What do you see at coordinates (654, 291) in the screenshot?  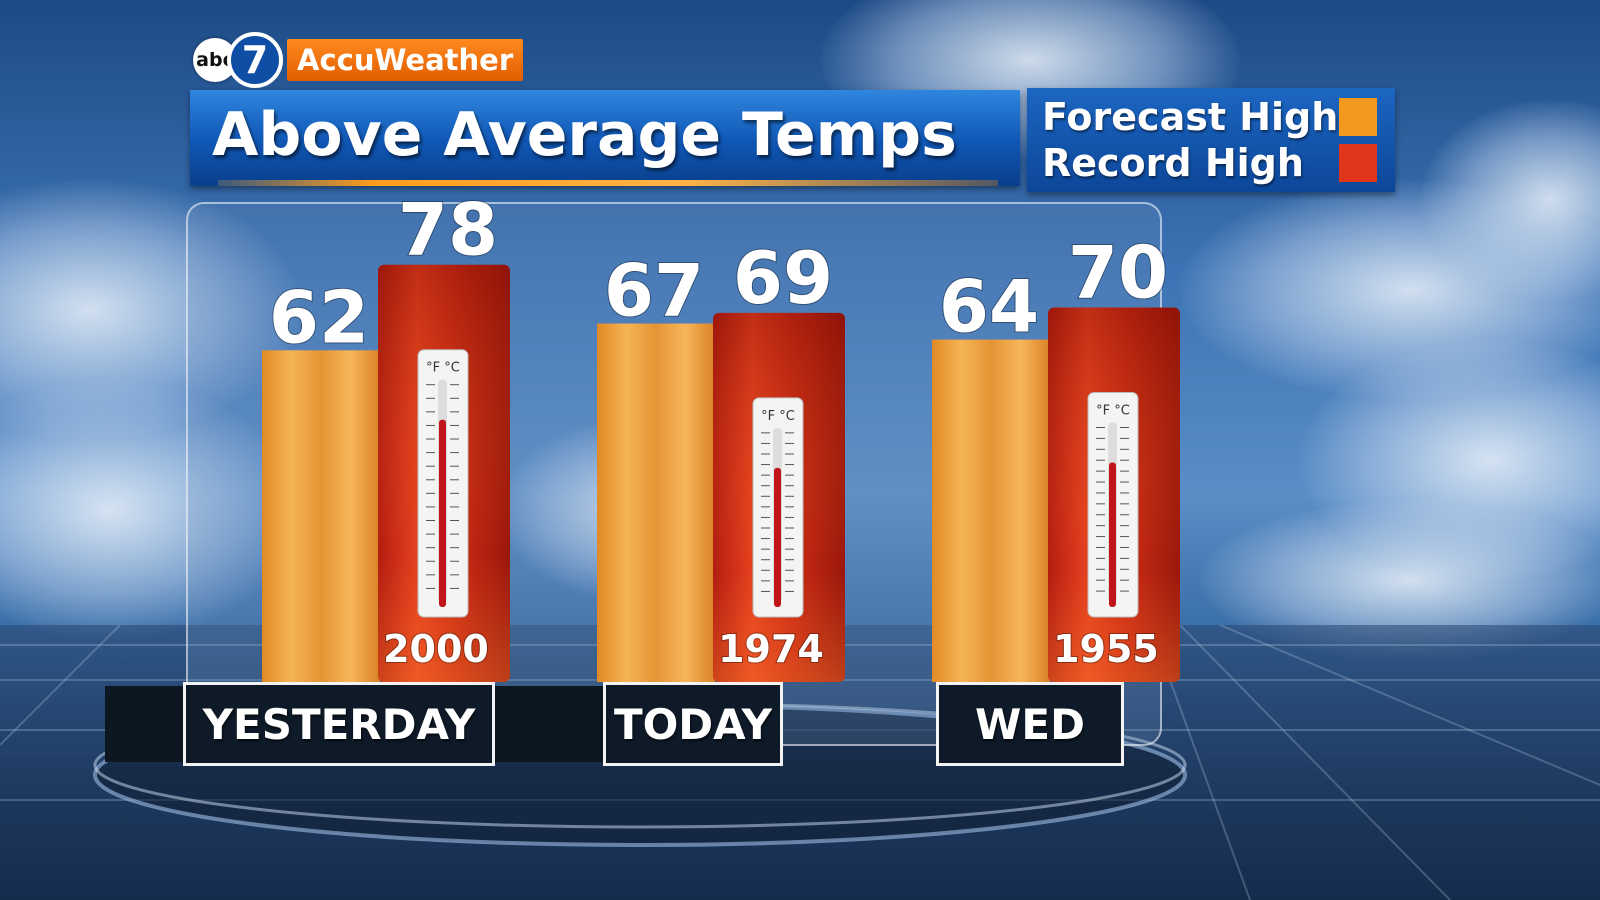 I see `forecast-value-today: 67` at bounding box center [654, 291].